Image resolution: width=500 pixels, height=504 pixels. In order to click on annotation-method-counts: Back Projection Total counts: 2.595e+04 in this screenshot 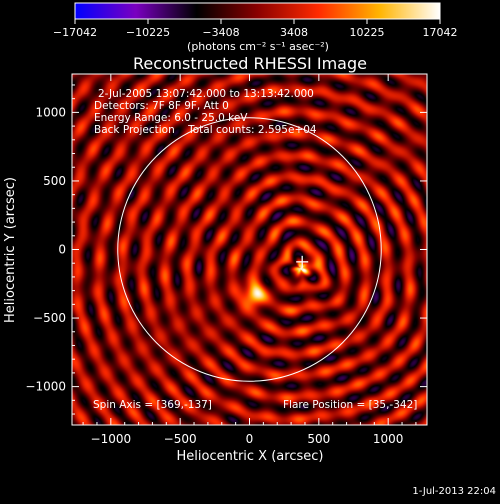, I will do `click(205, 130)`.